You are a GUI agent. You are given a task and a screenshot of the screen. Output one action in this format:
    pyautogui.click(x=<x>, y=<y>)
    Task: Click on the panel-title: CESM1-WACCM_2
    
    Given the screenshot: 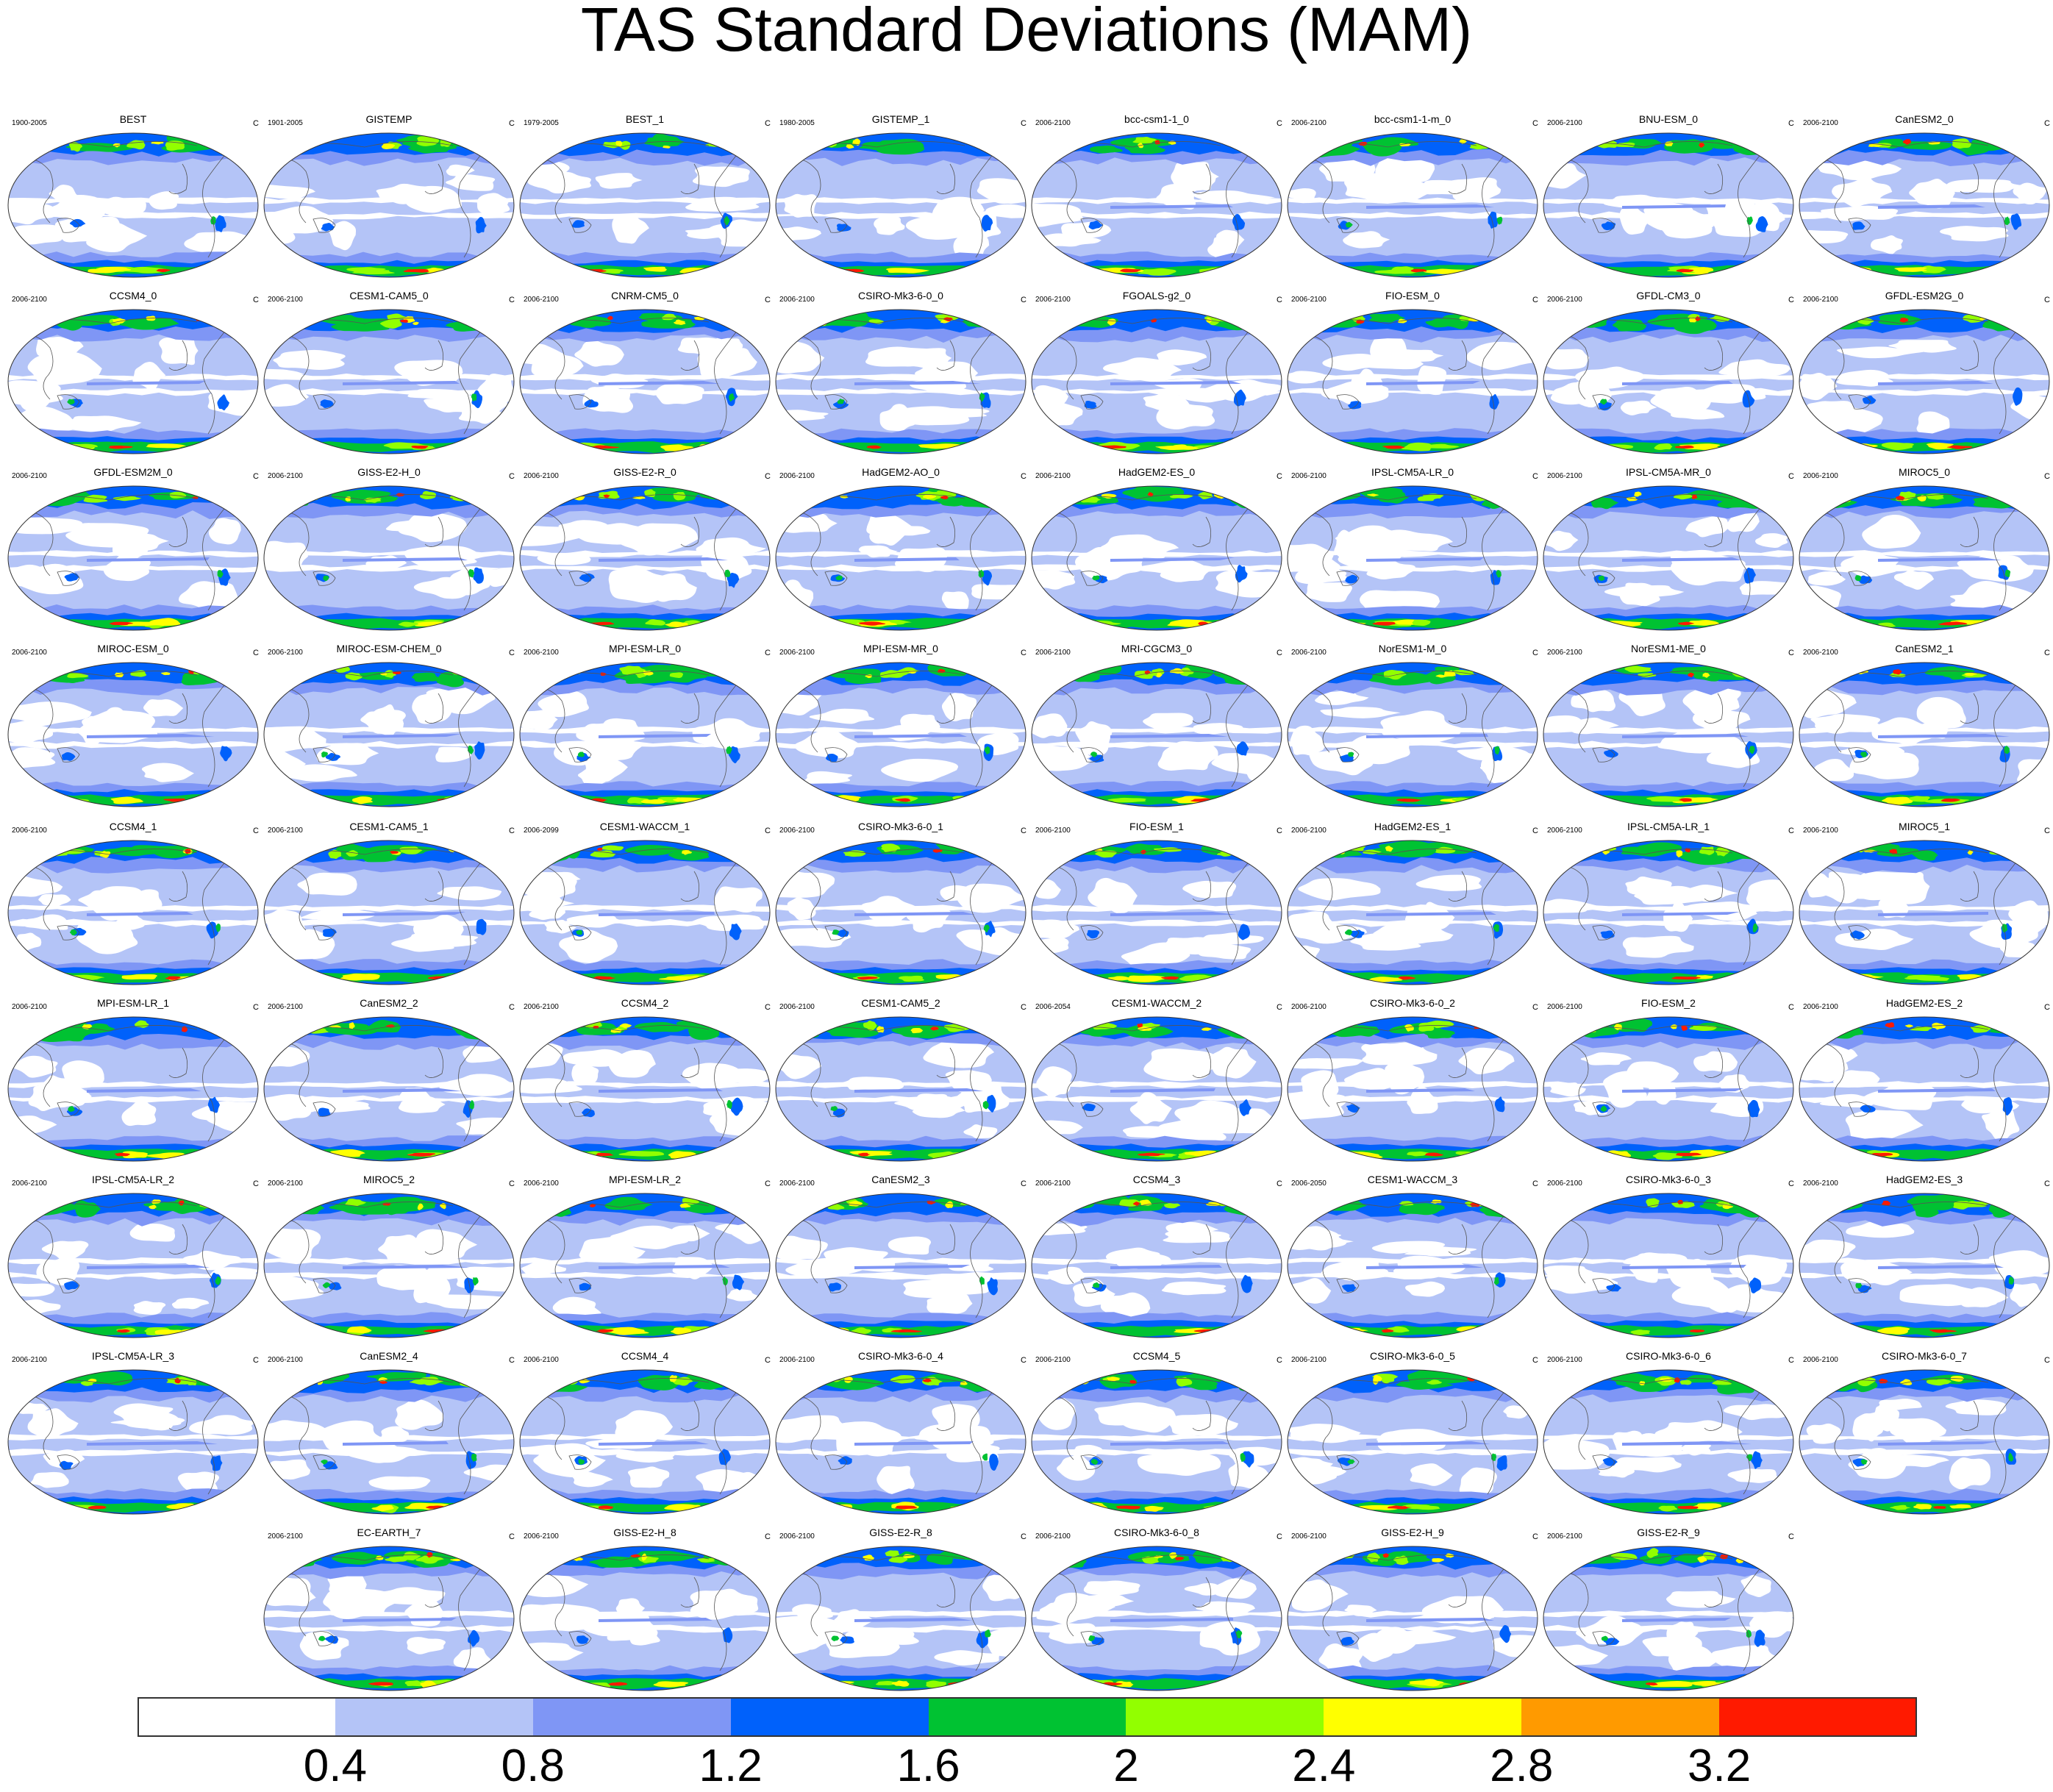 What is the action you would take?
    pyautogui.click(x=1156, y=1003)
    